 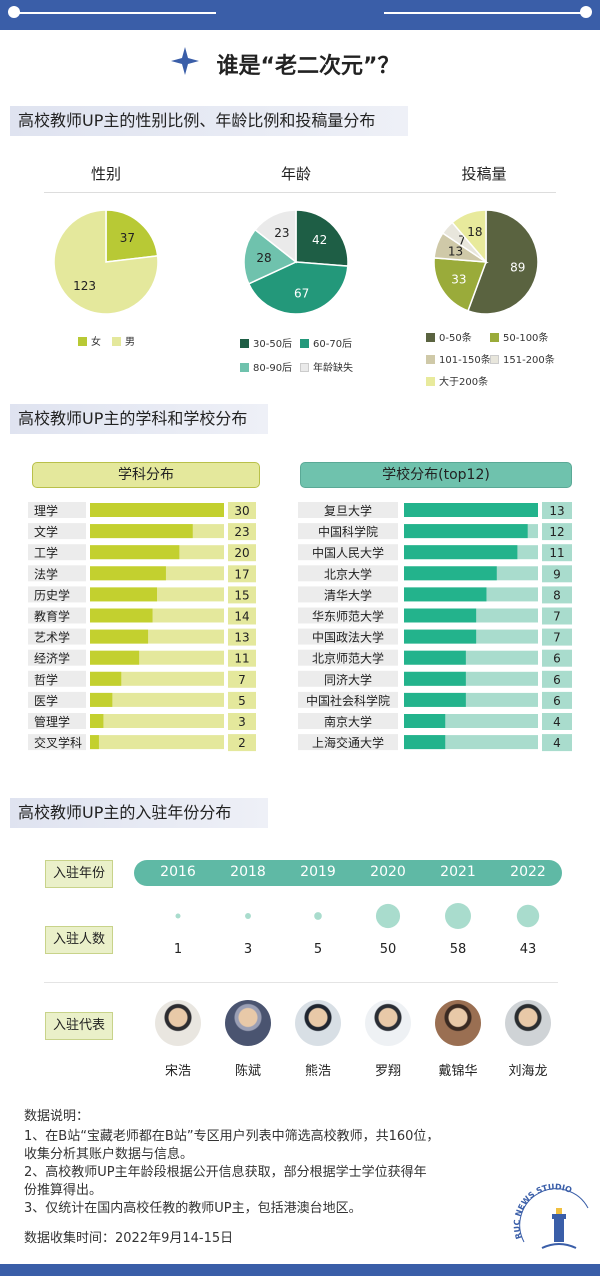 What do you see at coordinates (308, 66) in the screenshot?
I see `page-title: 谁是“老二次元”？` at bounding box center [308, 66].